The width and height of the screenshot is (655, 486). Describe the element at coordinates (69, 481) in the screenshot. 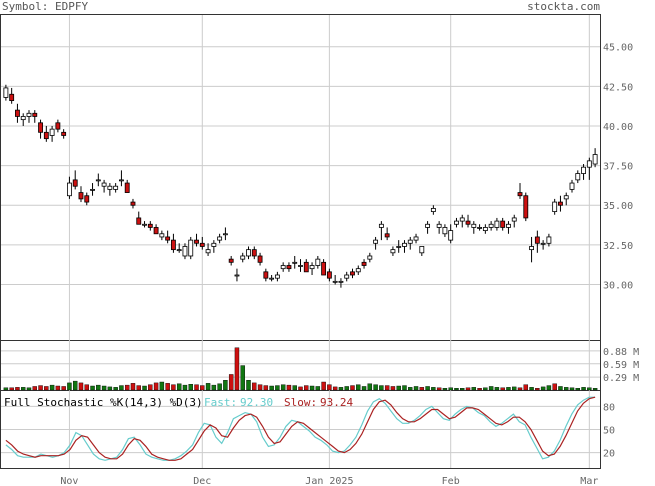

I see `month-label-0: Nov` at that location.